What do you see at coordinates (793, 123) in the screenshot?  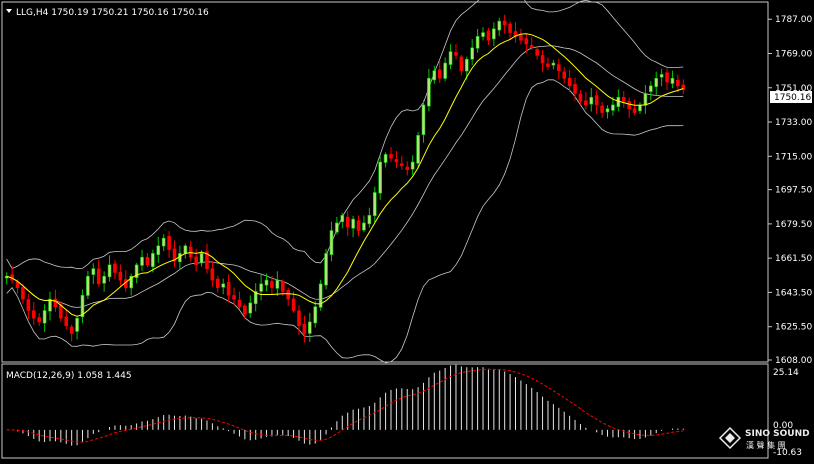 I see `price-tick-label: 1733.00` at bounding box center [793, 123].